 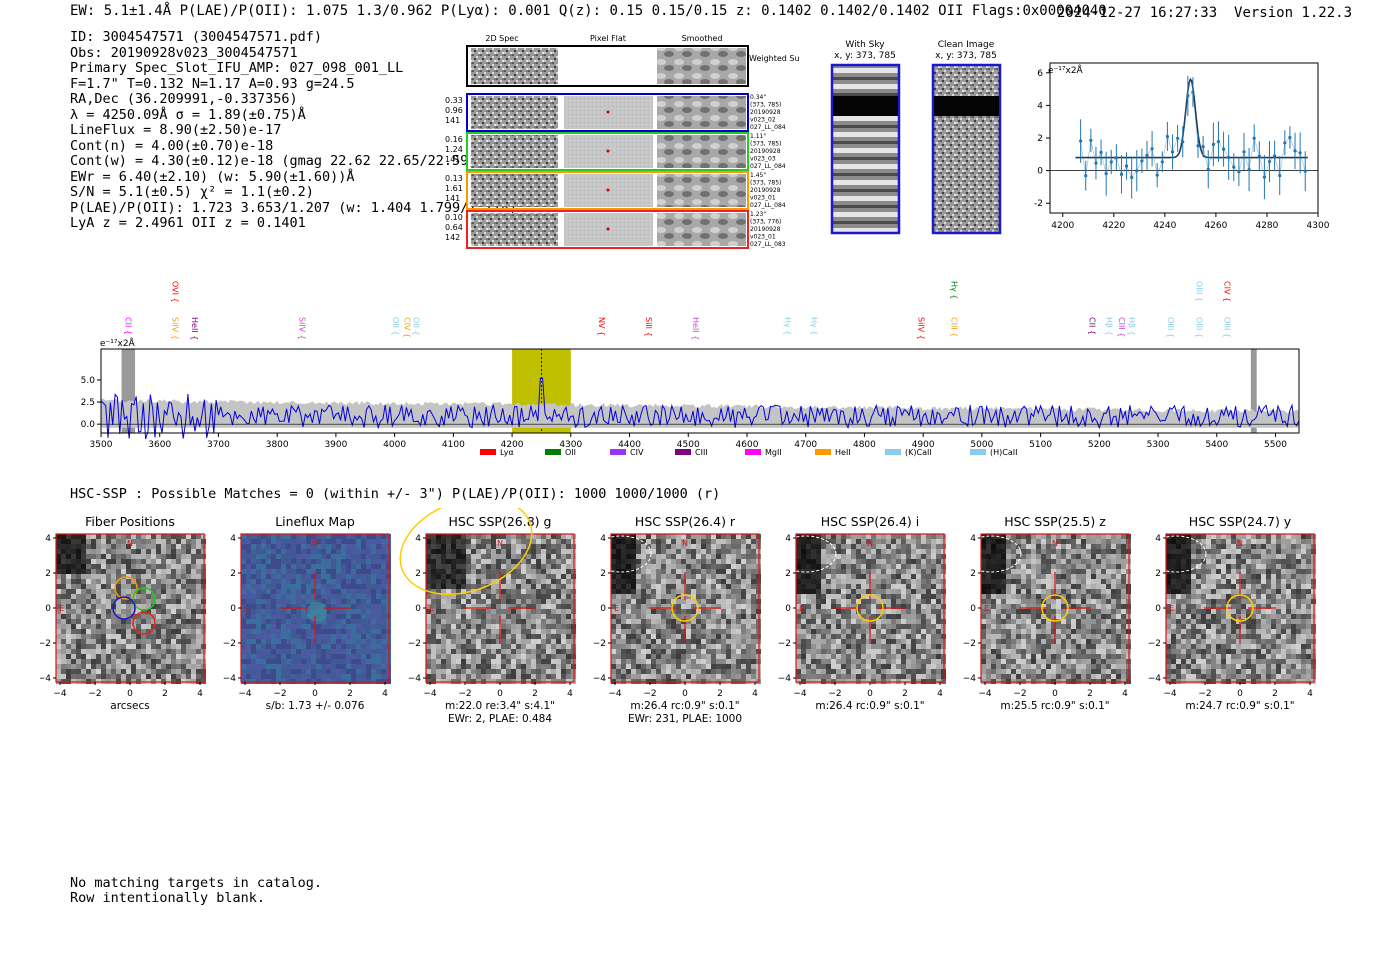 What do you see at coordinates (865, 56) in the screenshot?
I see `with-sky-coords: x, y: 373, 785` at bounding box center [865, 56].